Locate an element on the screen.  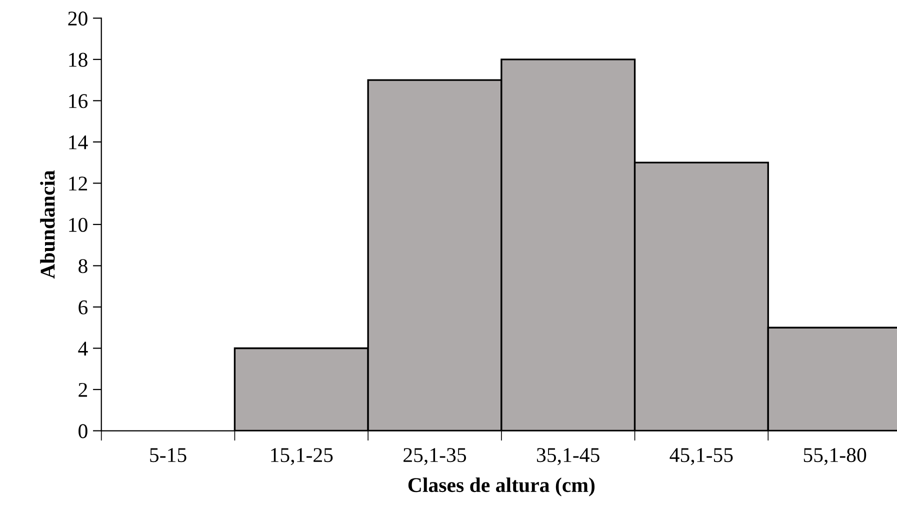
y-tick-label: 8 is located at coordinates (83, 266).